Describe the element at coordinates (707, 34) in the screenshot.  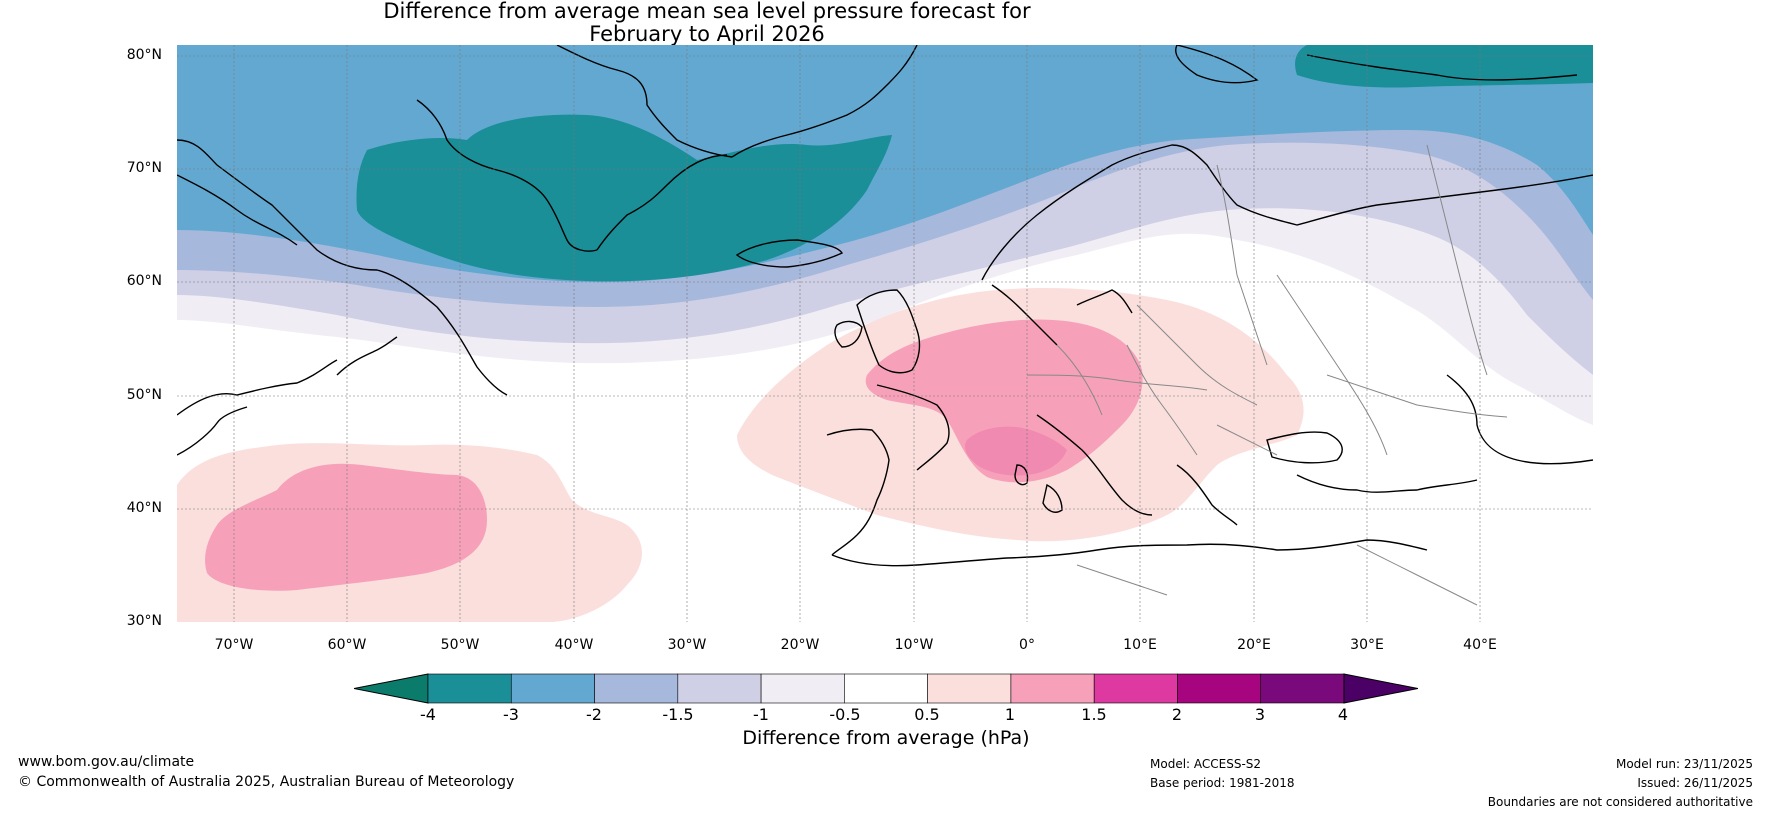
I see `title-line-2: February to April 2026` at that location.